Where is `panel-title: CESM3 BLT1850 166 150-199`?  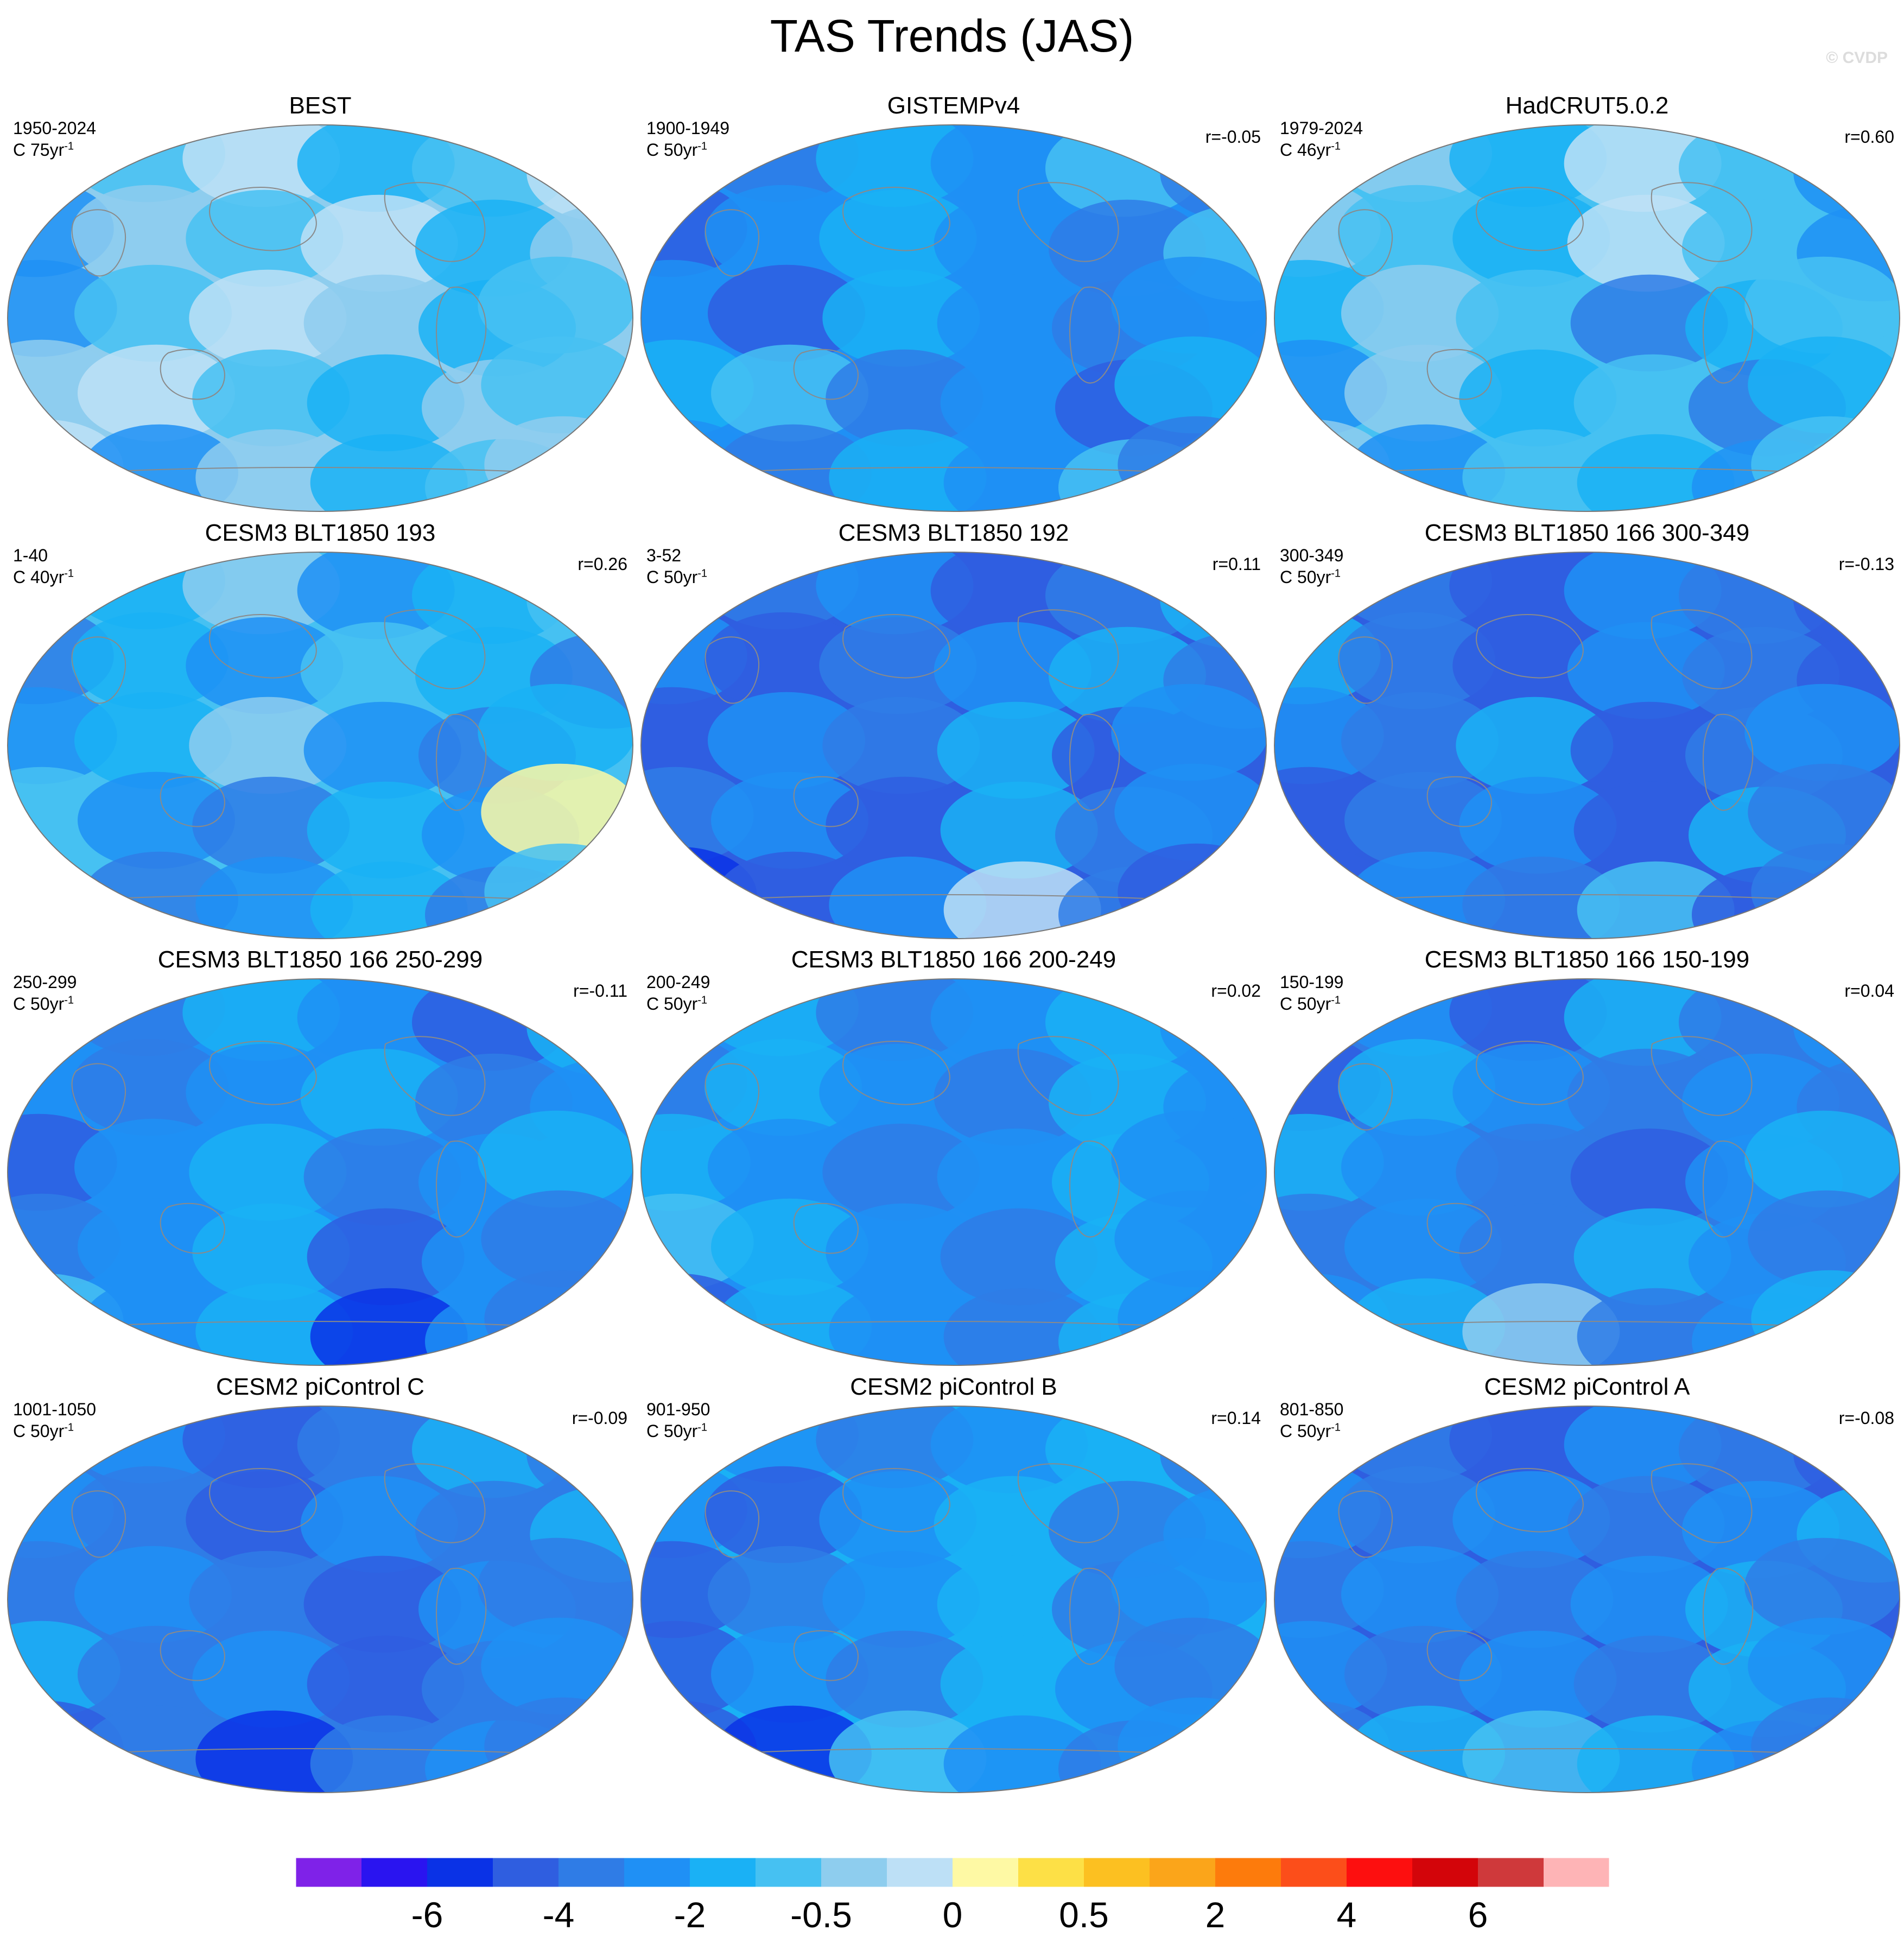
panel-title: CESM3 BLT1850 166 150-199 is located at coordinates (1587, 960).